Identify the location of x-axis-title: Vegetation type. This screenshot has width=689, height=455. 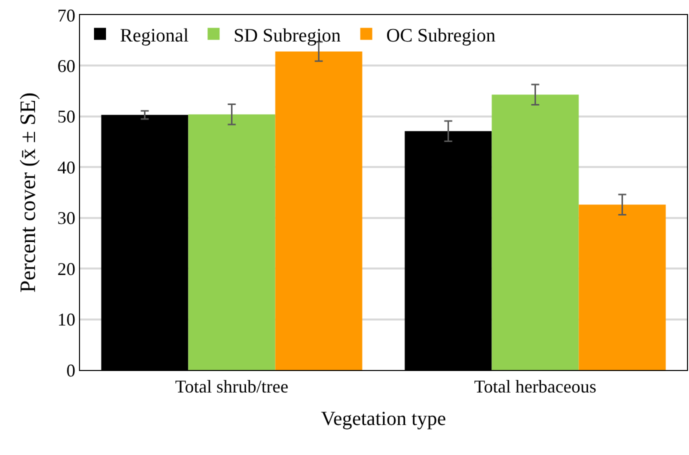
(383, 419).